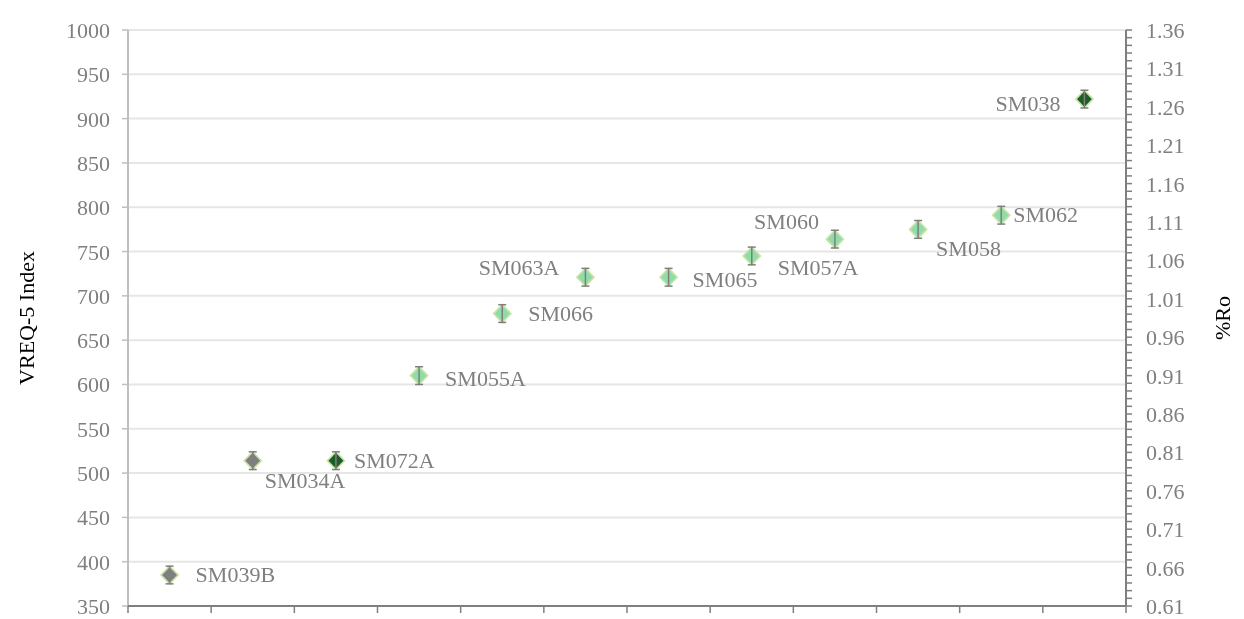 This screenshot has width=1244, height=619. Describe the element at coordinates (1165, 606) in the screenshot. I see `y2-tick-label: 0.61` at that location.